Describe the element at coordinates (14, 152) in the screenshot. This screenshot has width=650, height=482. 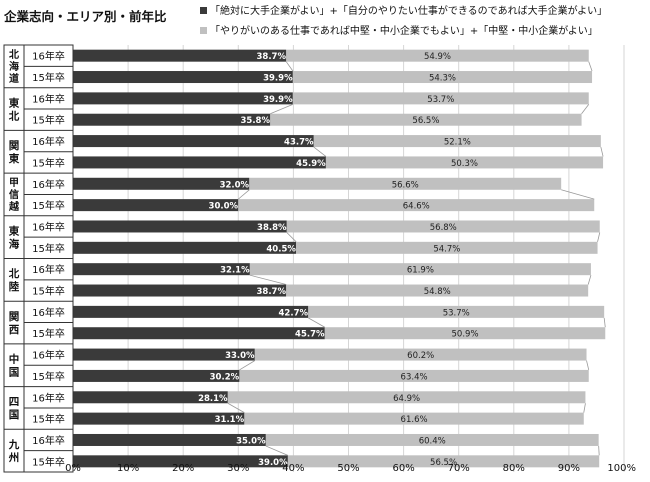
I see `region-label: 関東` at that location.